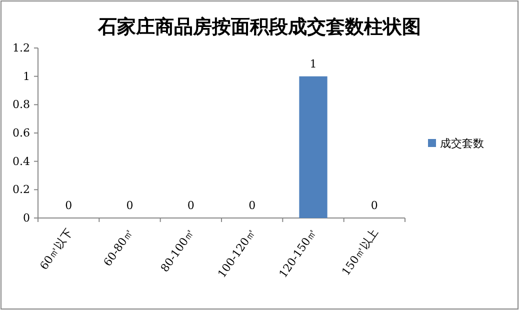 The image size is (519, 310). I want to click on legend-label: 成交套数, so click(462, 143).